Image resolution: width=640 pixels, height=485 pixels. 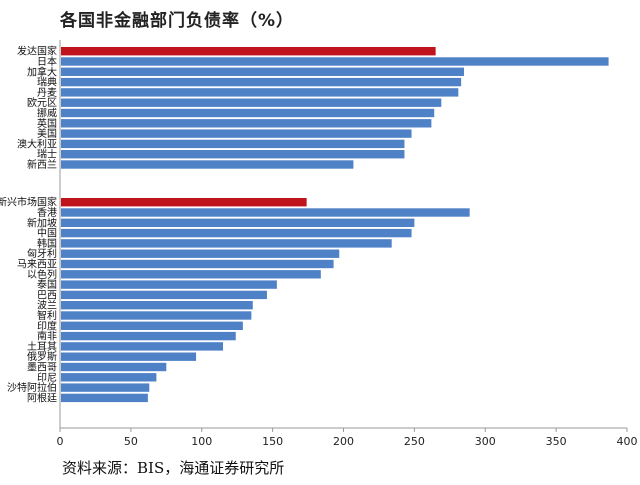 What do you see at coordinates (47, 123) in the screenshot?
I see `category-label: 英国` at bounding box center [47, 123].